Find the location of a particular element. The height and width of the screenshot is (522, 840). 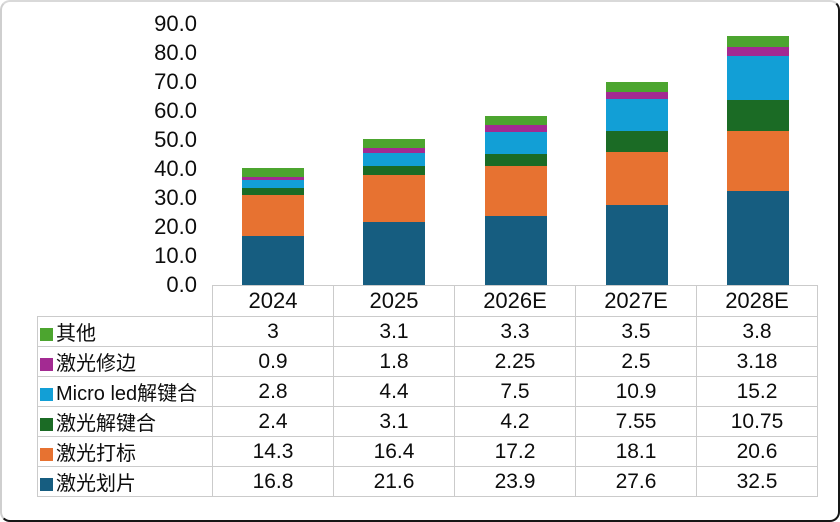

y-axis-tick-label: 0.0 is located at coordinates (181, 284).